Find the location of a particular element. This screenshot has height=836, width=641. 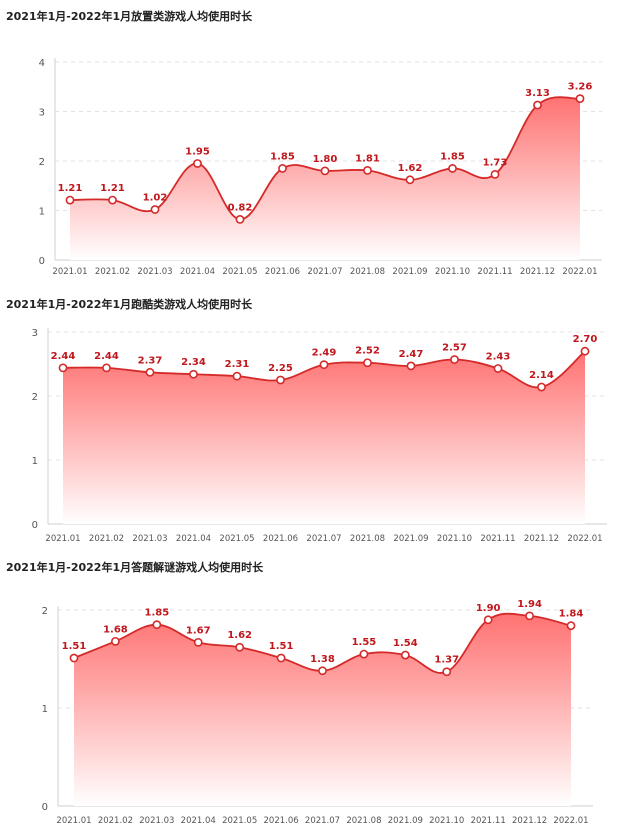

data-label: 1.90 is located at coordinates (488, 608).